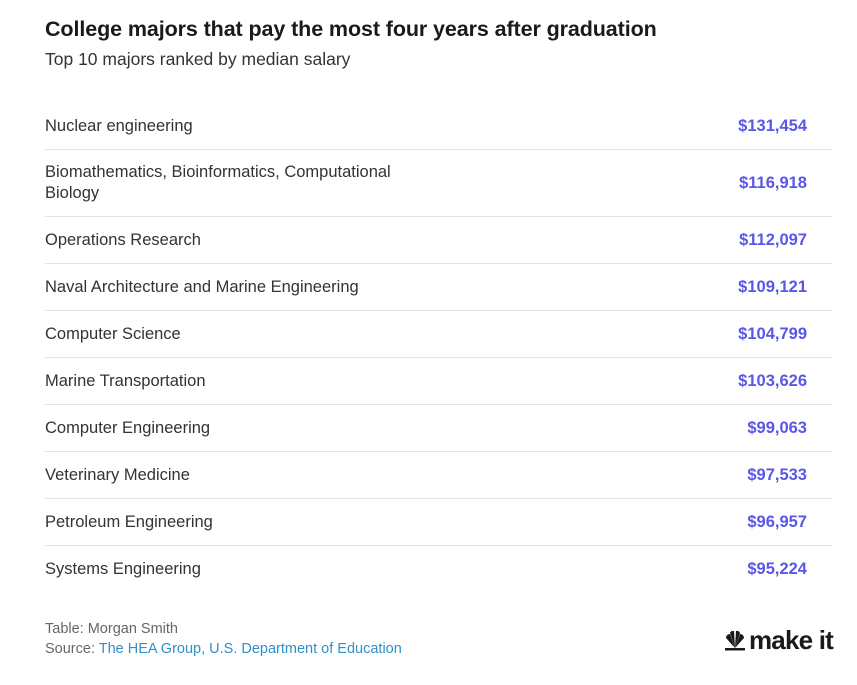 This screenshot has width=857, height=685. Describe the element at coordinates (119, 125) in the screenshot. I see `major-name: Nuclear engineering` at that location.